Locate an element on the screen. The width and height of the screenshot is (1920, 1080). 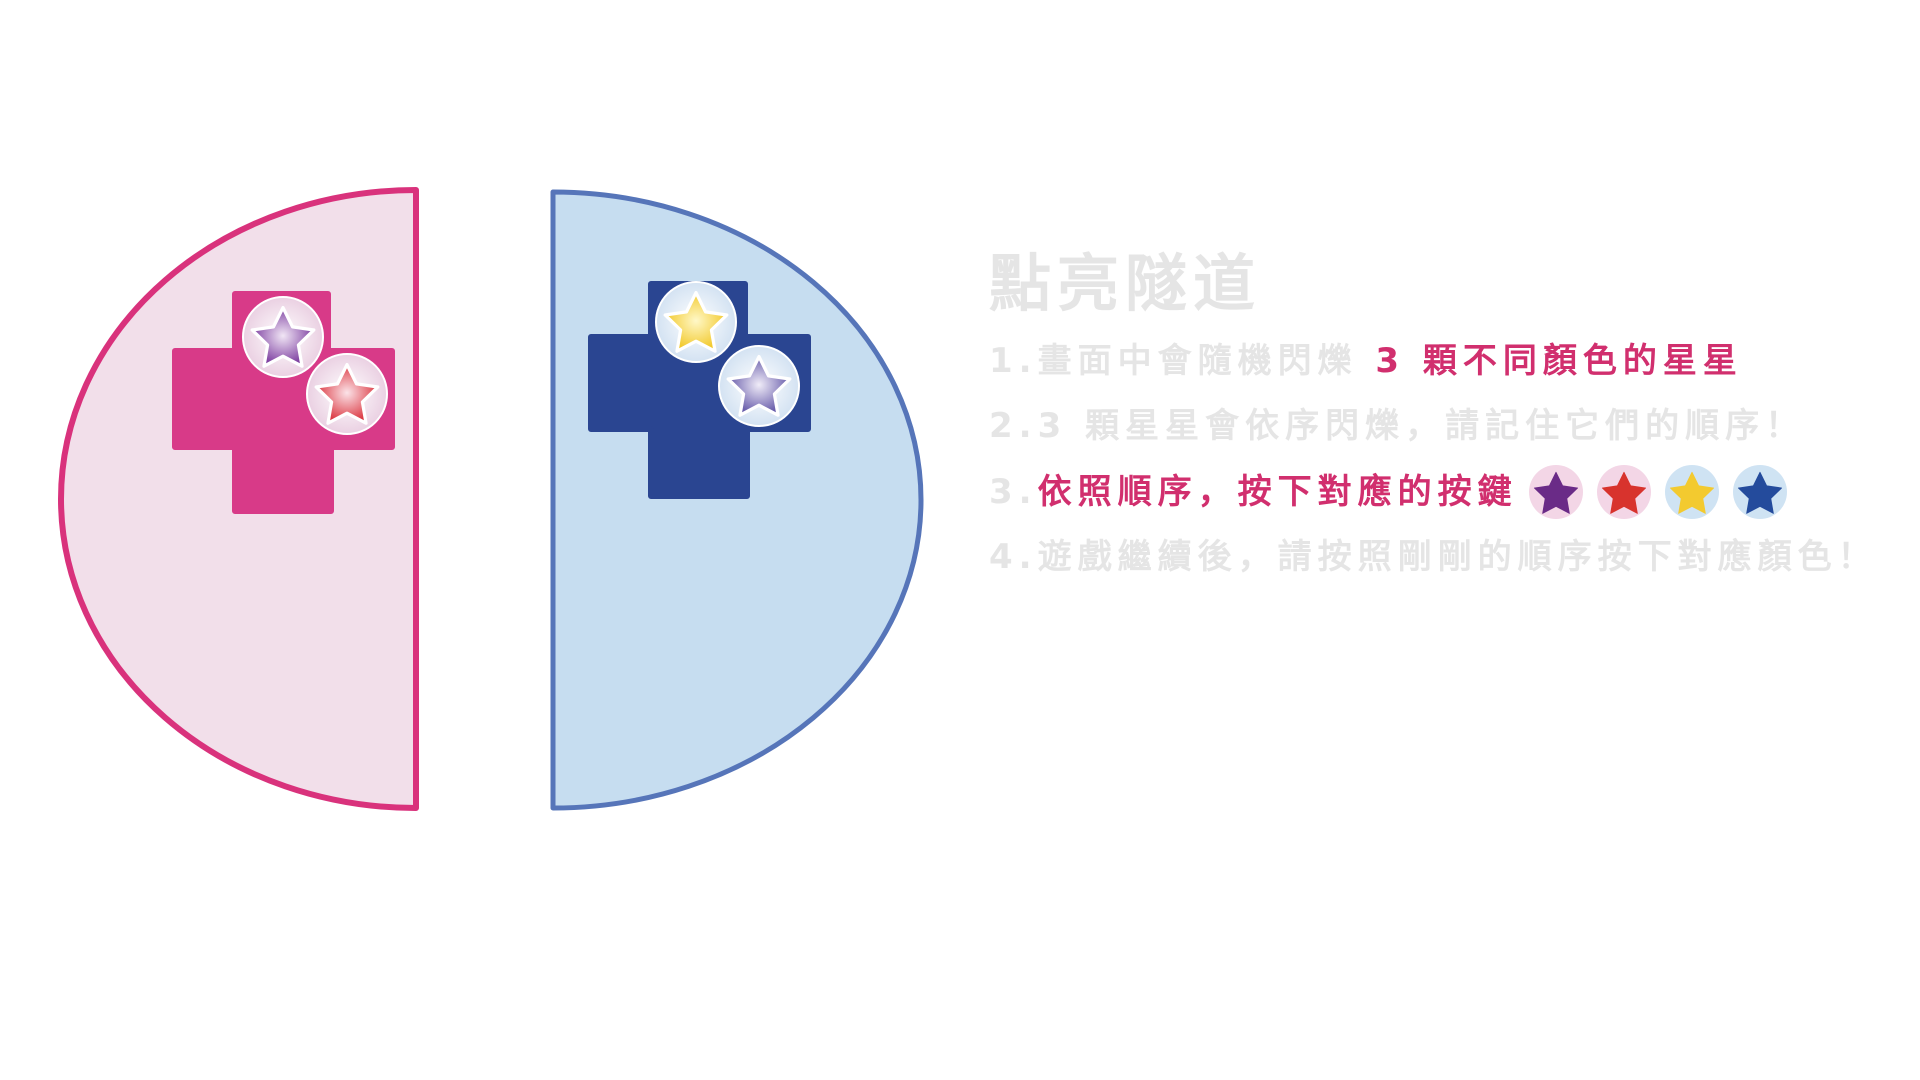
lavender-star-icon is located at coordinates (759, 385).